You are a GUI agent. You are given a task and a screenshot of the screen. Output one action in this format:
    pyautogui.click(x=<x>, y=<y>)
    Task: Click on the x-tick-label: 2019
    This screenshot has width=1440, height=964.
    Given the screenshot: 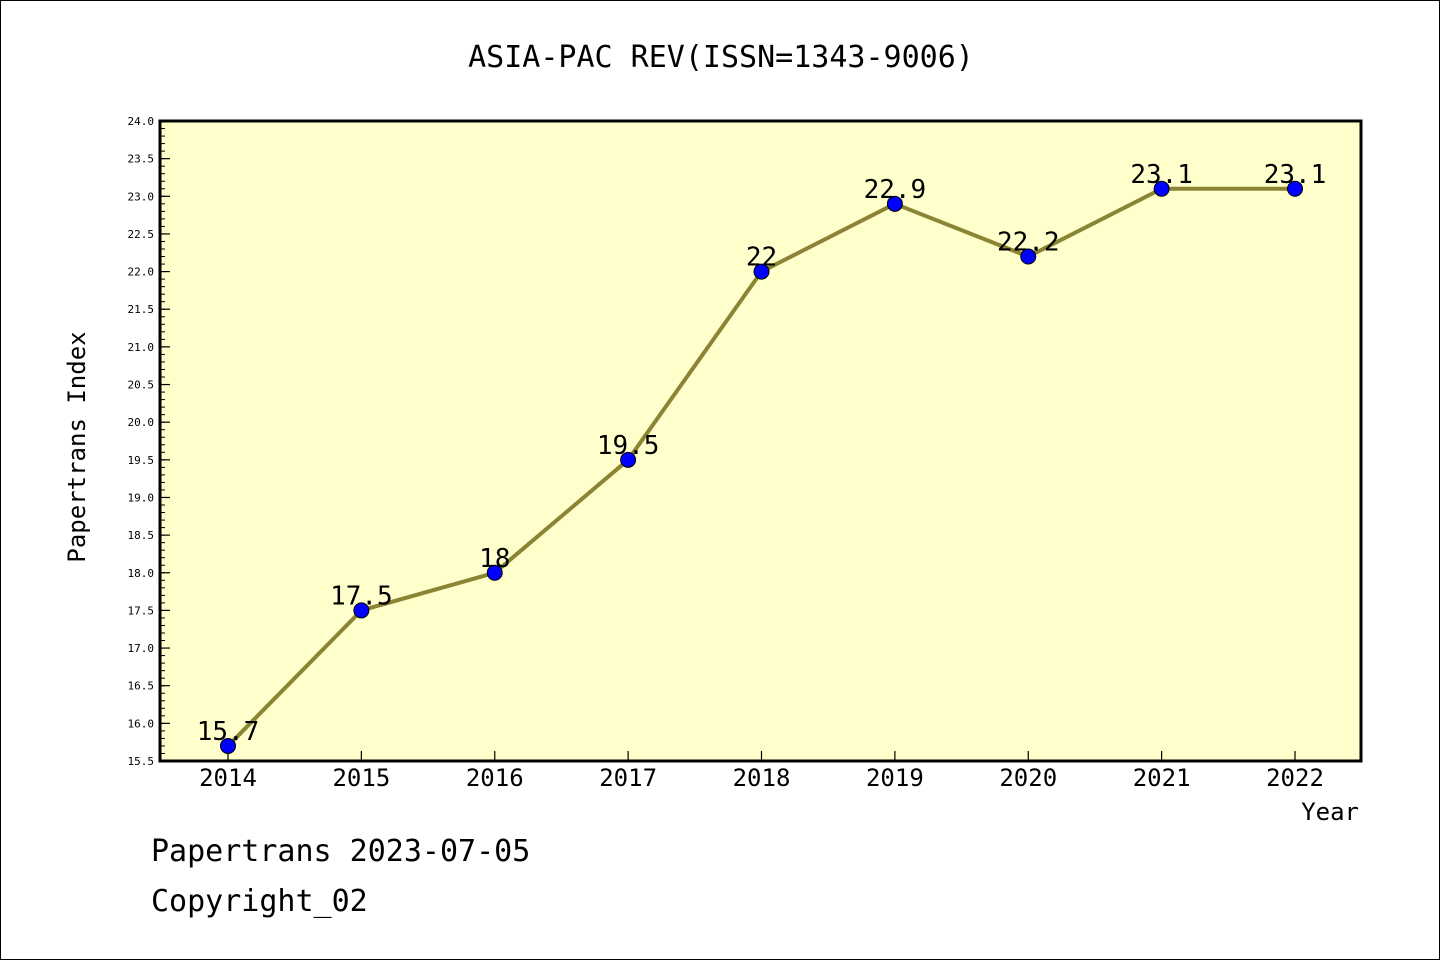 What is the action you would take?
    pyautogui.click(x=895, y=778)
    